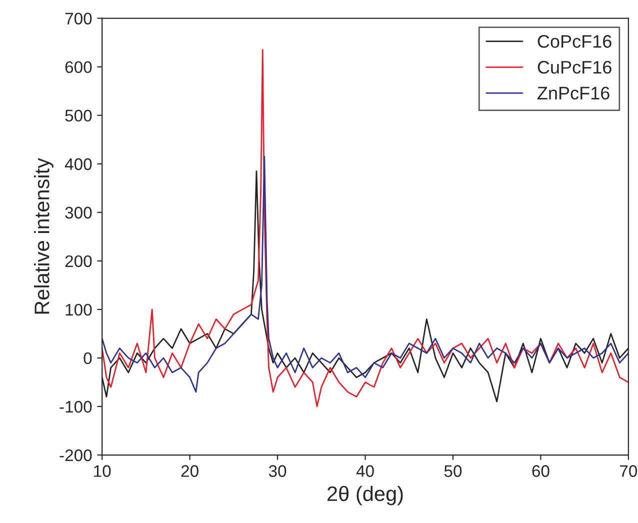  Describe the element at coordinates (78, 164) in the screenshot. I see `y-tick-label: 400` at that location.